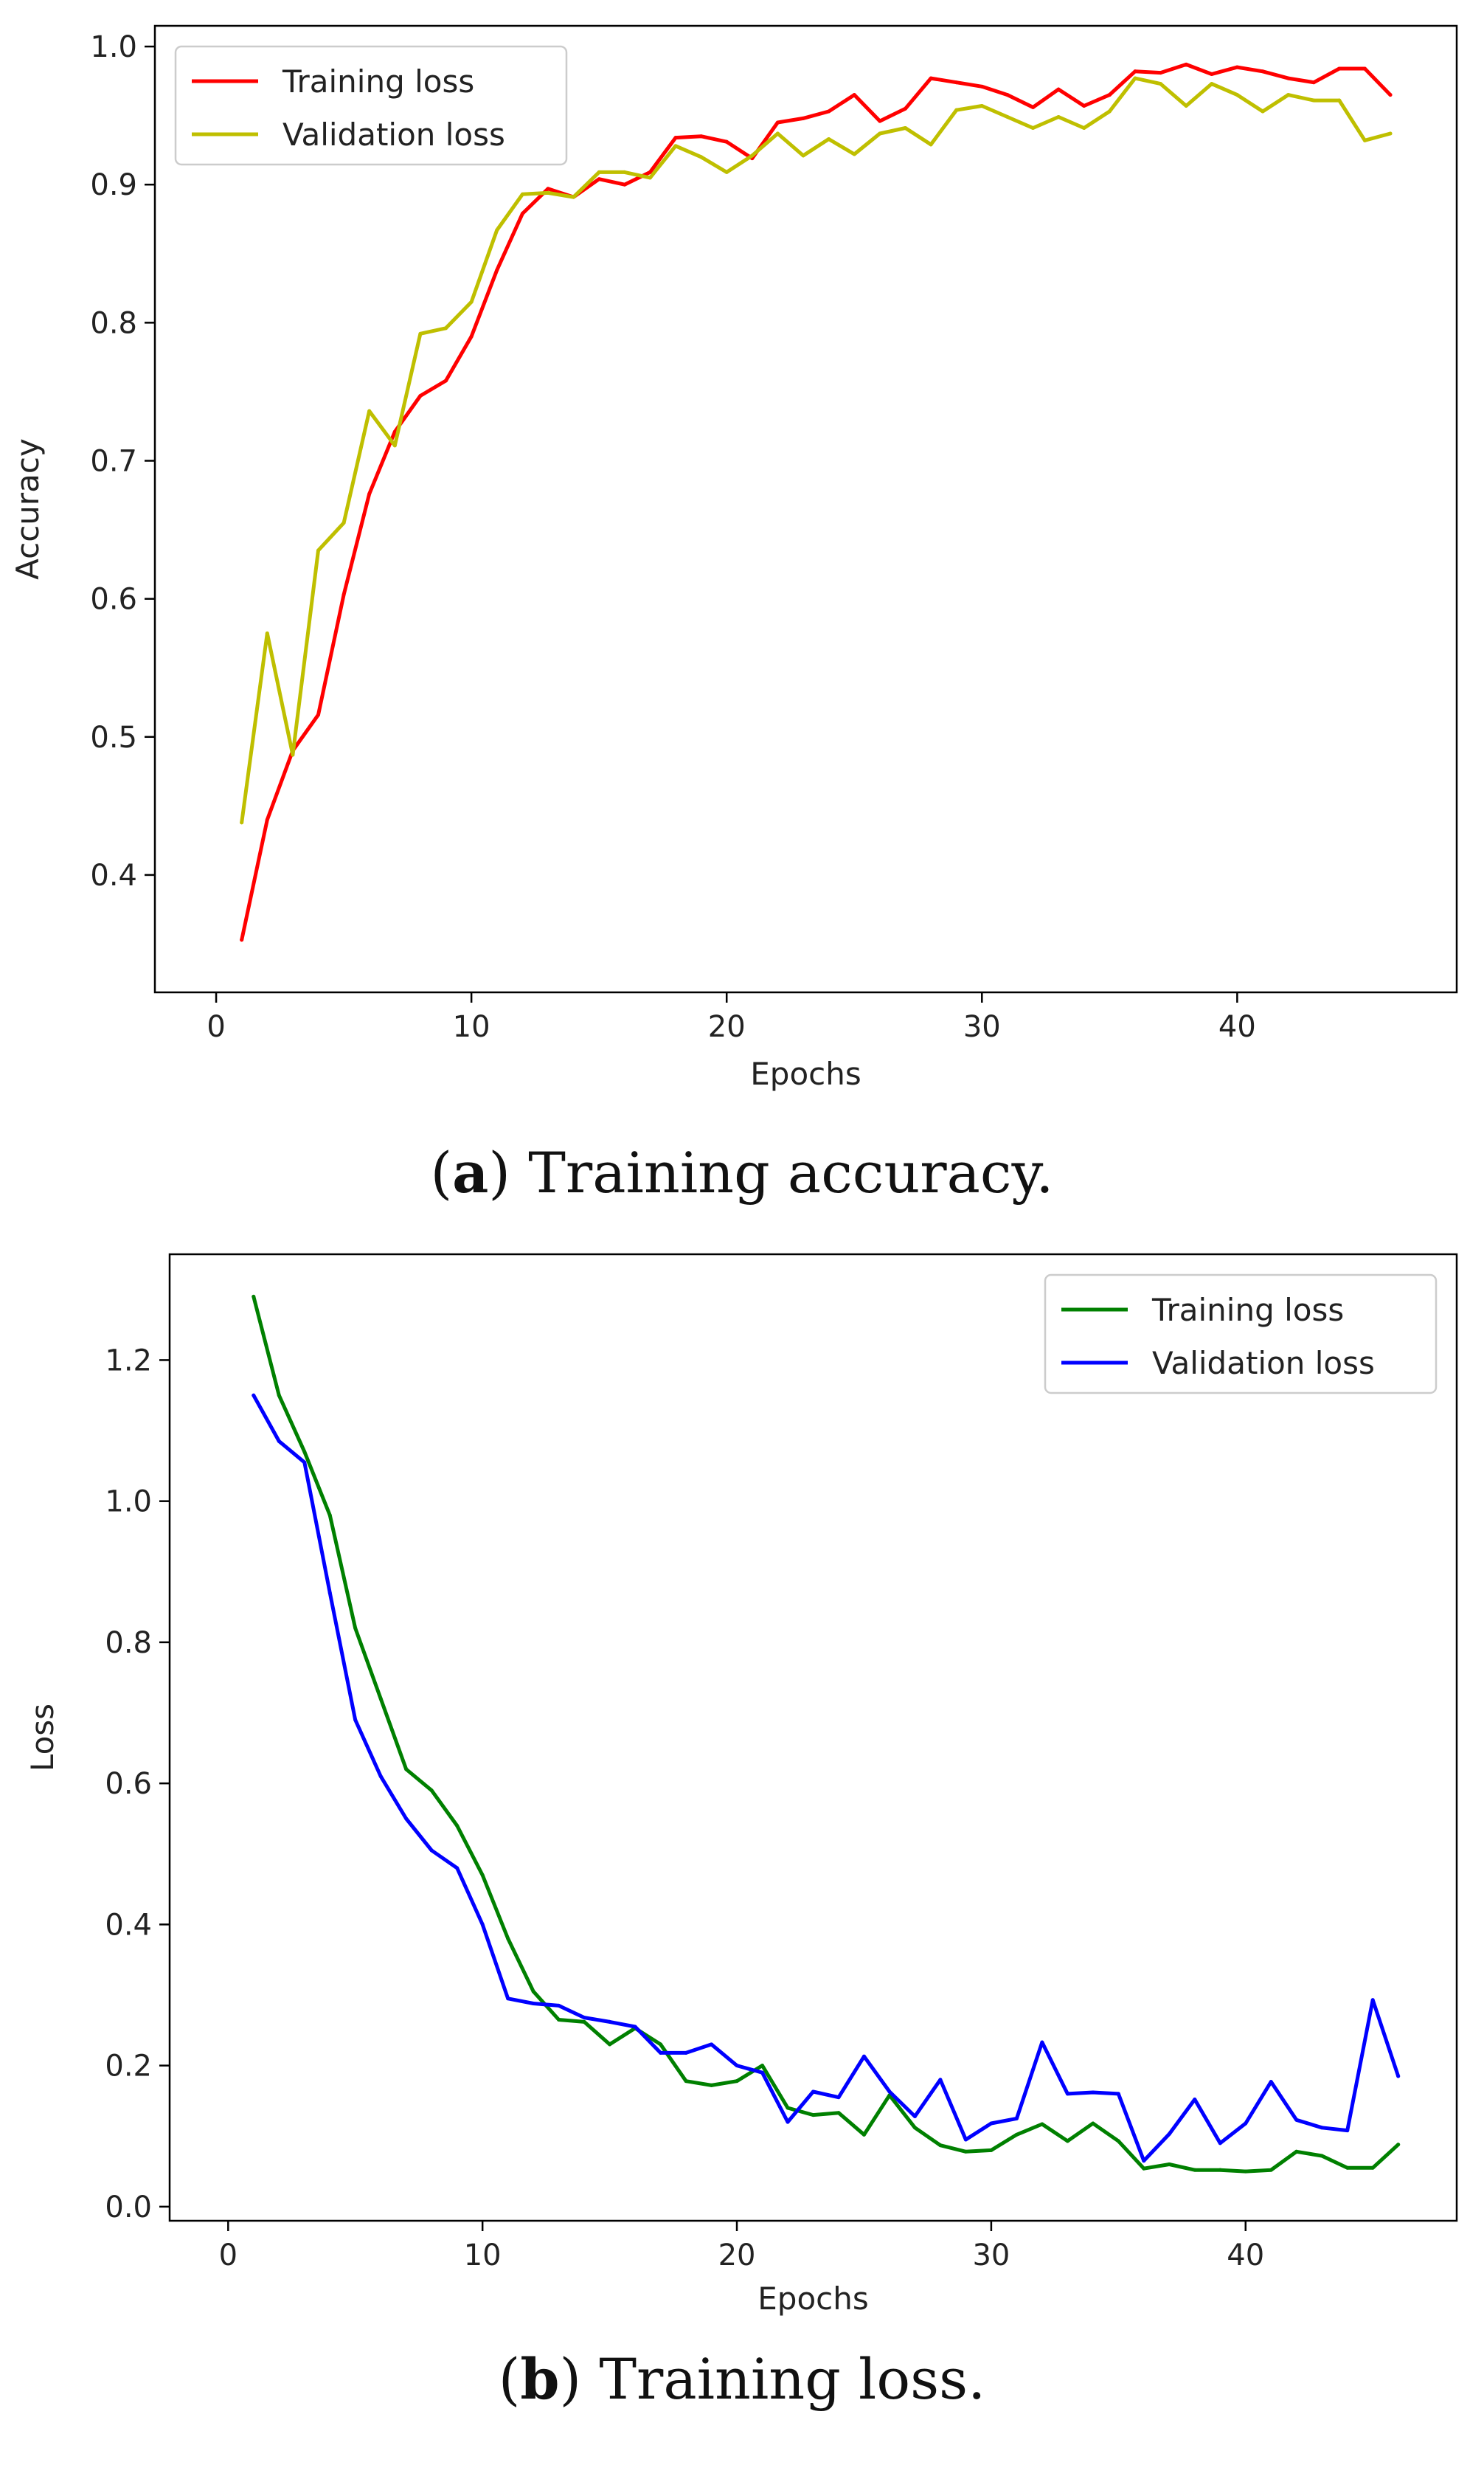  Describe the element at coordinates (727, 1027) in the screenshot. I see `x-tick-label-a-20: 20` at that location.